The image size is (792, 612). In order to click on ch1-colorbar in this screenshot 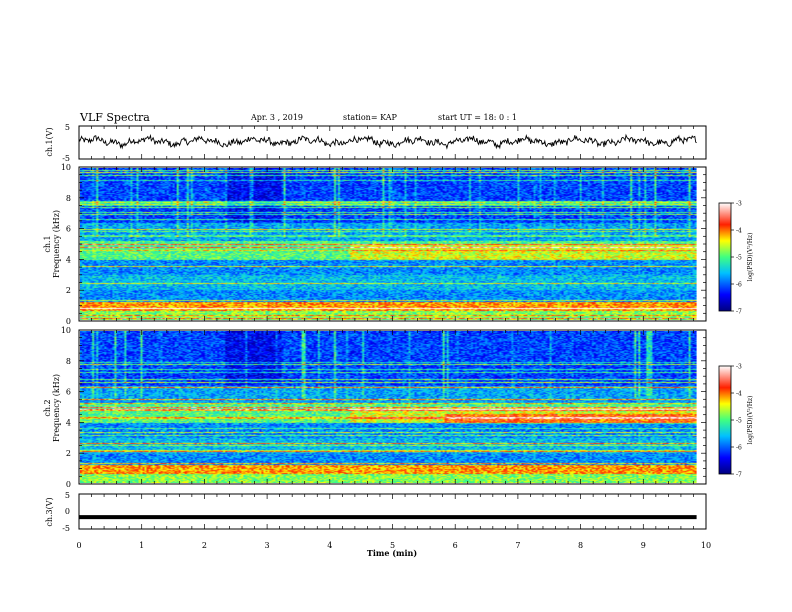, I will do `click(725, 257)`.